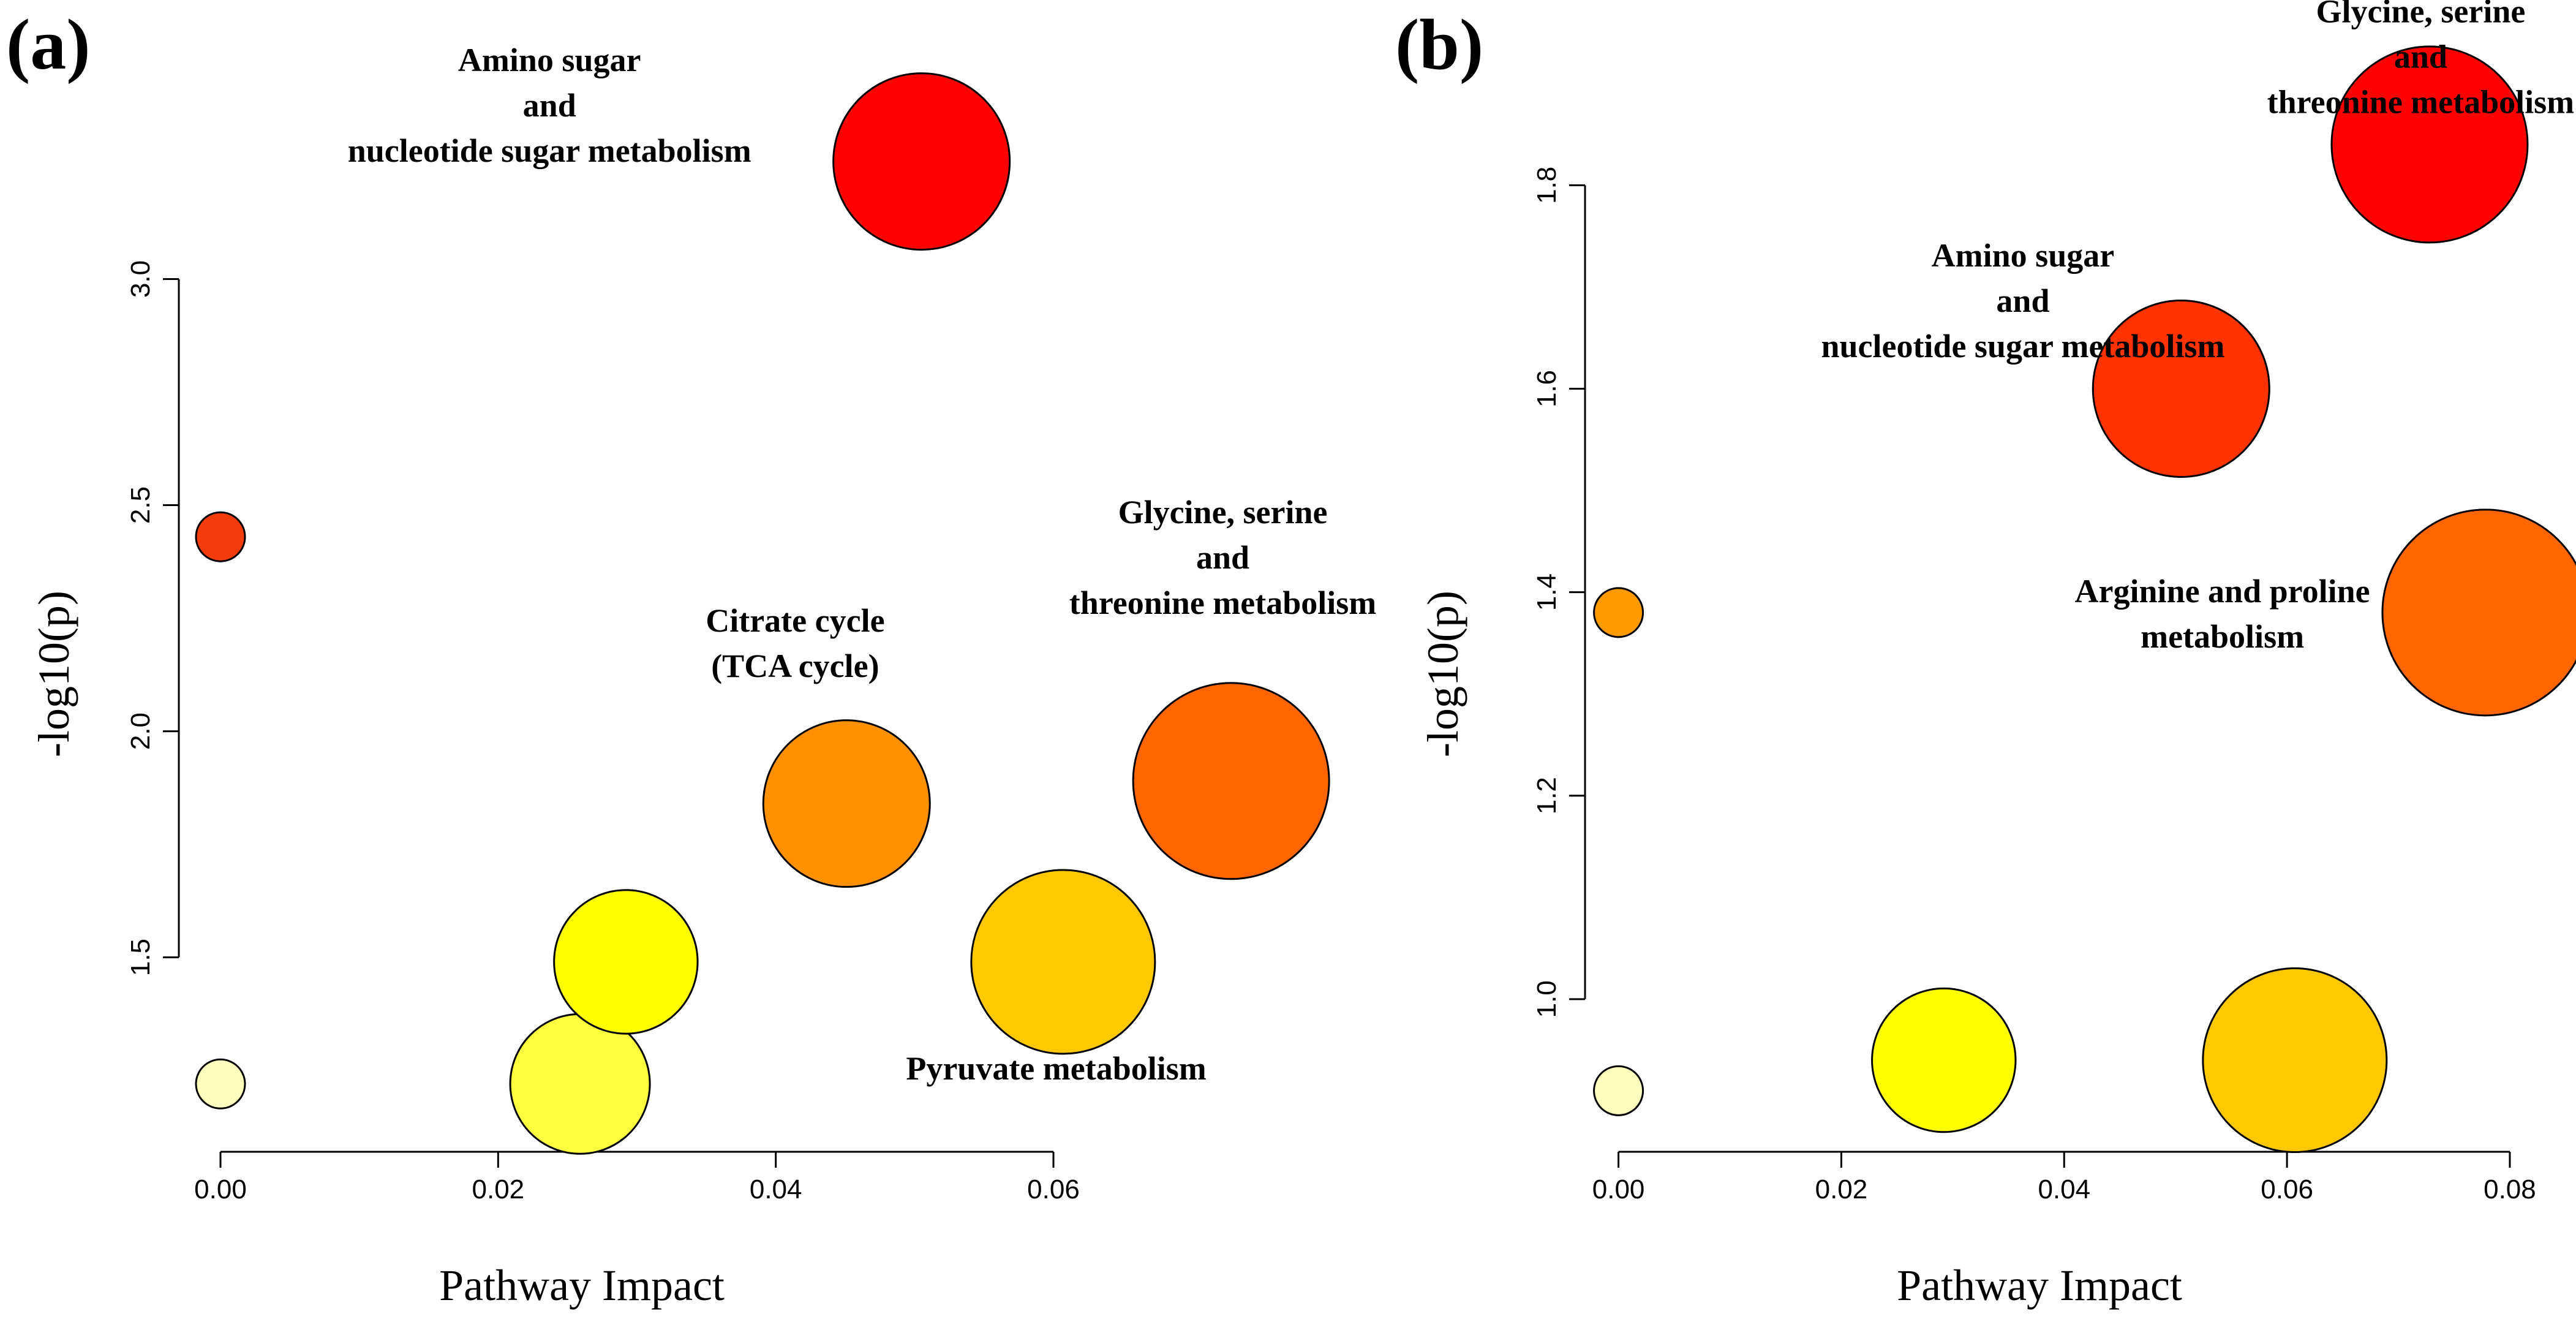  What do you see at coordinates (499, 1189) in the screenshot?
I see `panel-a-x-tick-label: 0.02` at bounding box center [499, 1189].